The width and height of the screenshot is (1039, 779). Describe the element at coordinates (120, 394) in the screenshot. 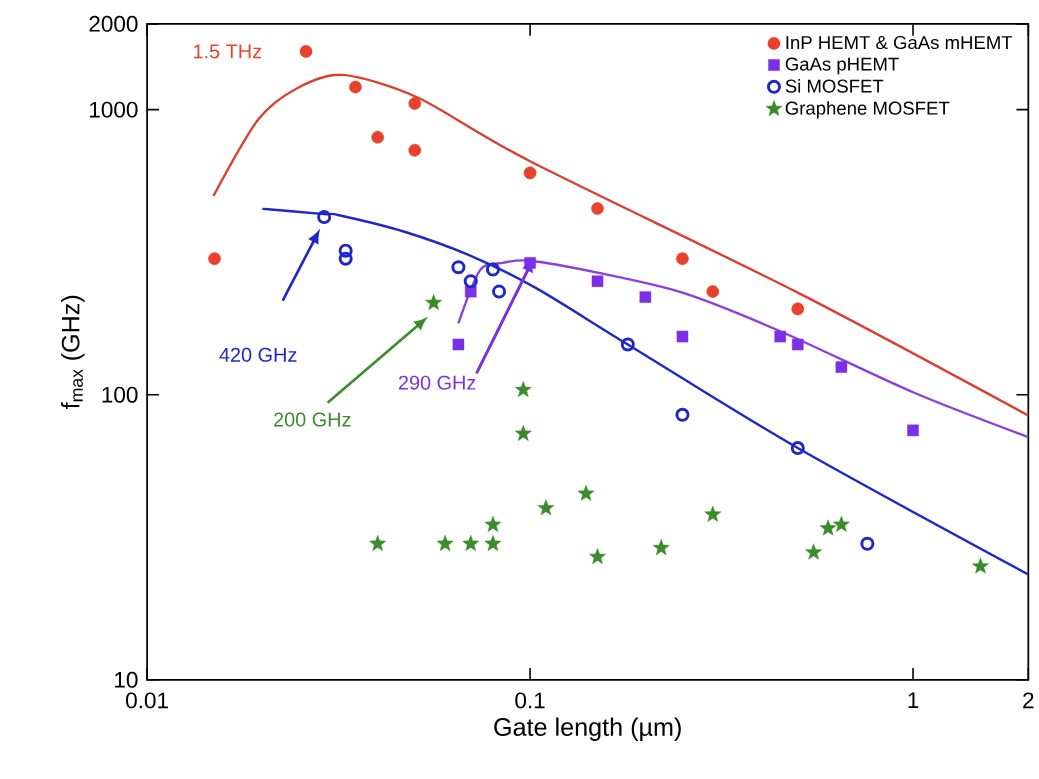

I see `y-tick-label: 100` at that location.